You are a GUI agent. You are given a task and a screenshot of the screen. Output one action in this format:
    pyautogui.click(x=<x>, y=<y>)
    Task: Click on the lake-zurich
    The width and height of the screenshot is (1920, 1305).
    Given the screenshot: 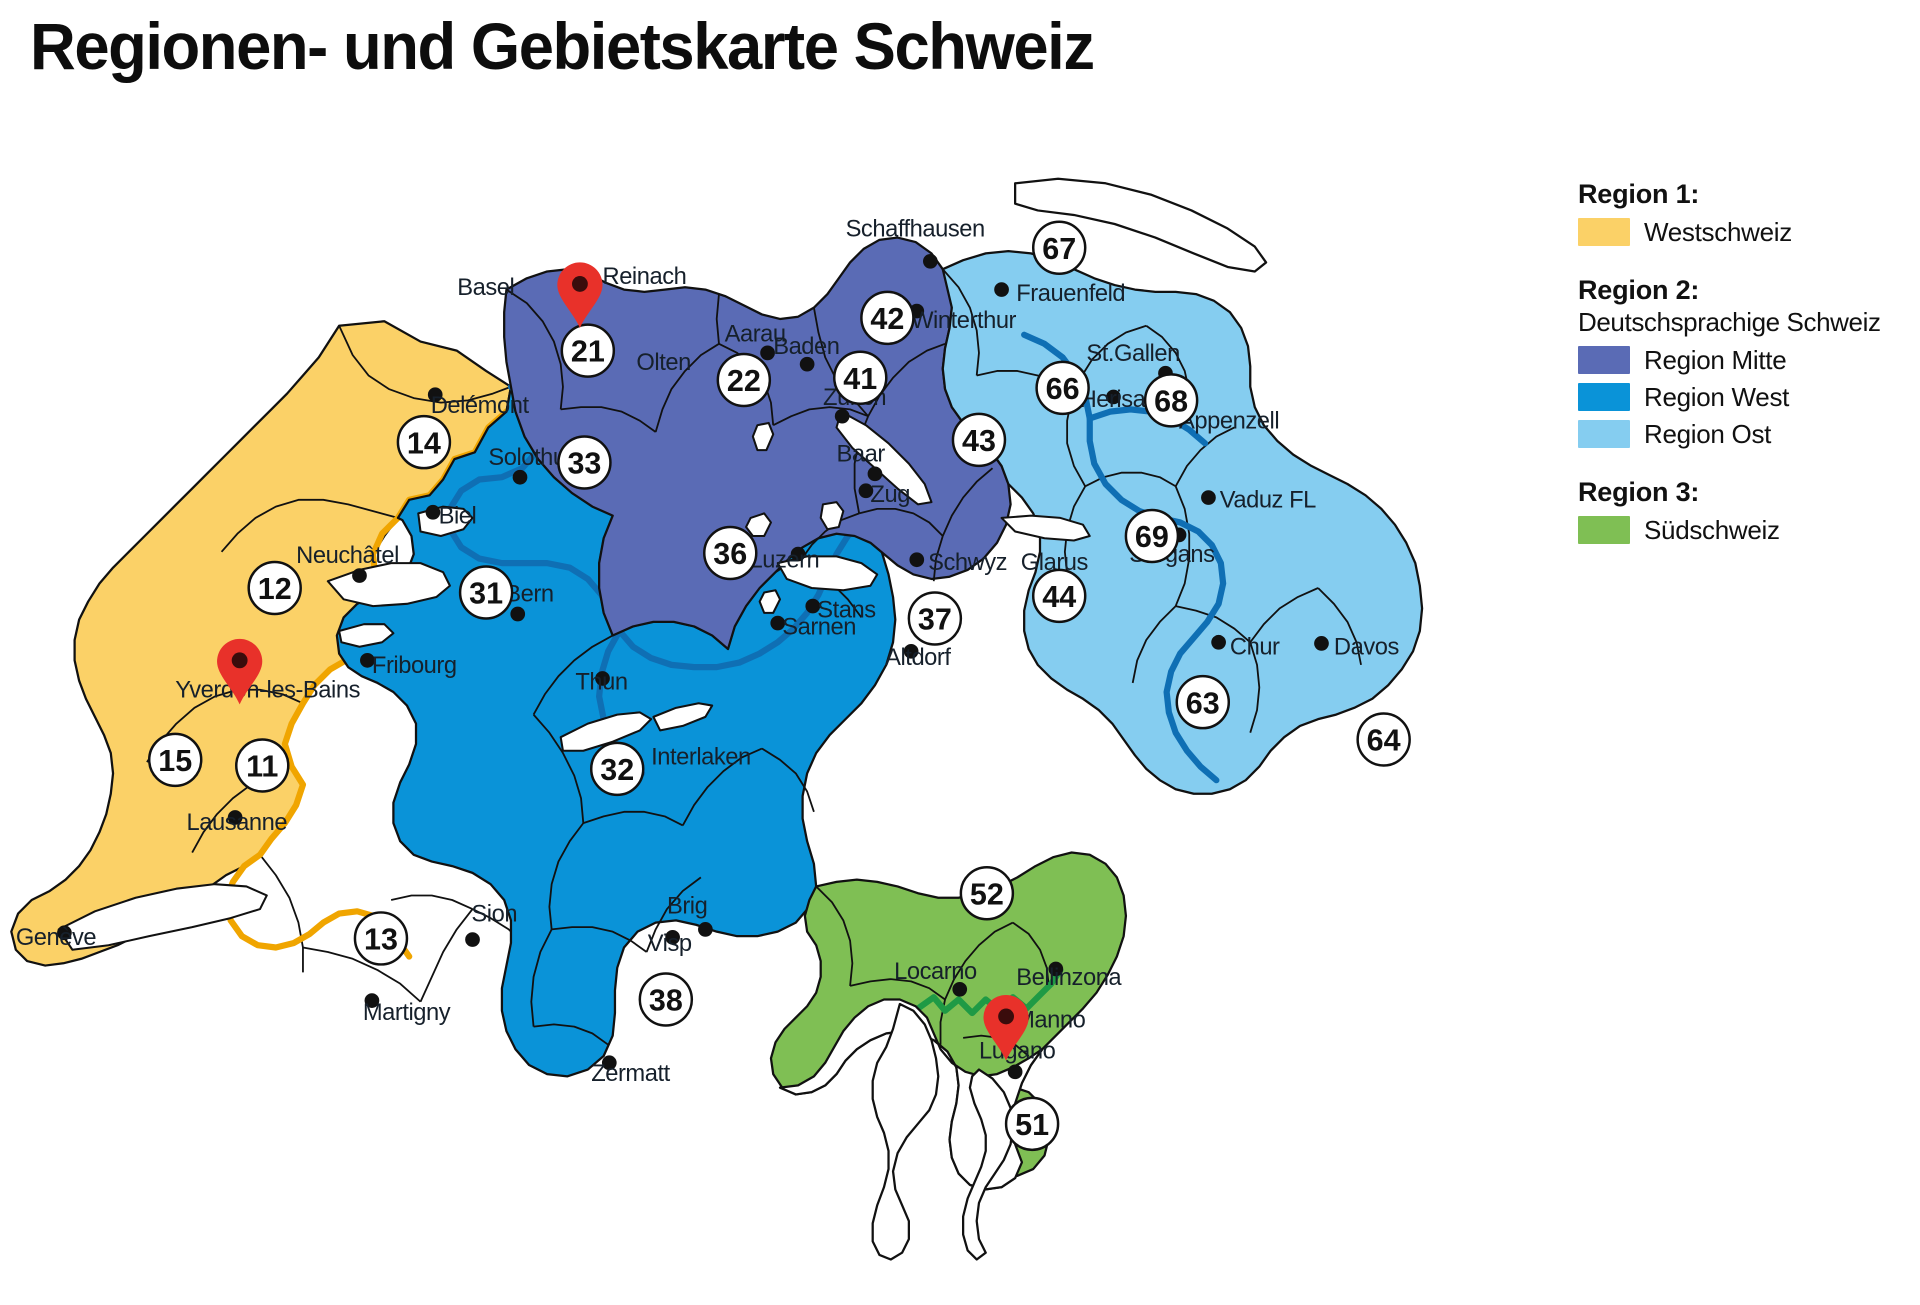 What is the action you would take?
    pyautogui.click(x=884, y=458)
    